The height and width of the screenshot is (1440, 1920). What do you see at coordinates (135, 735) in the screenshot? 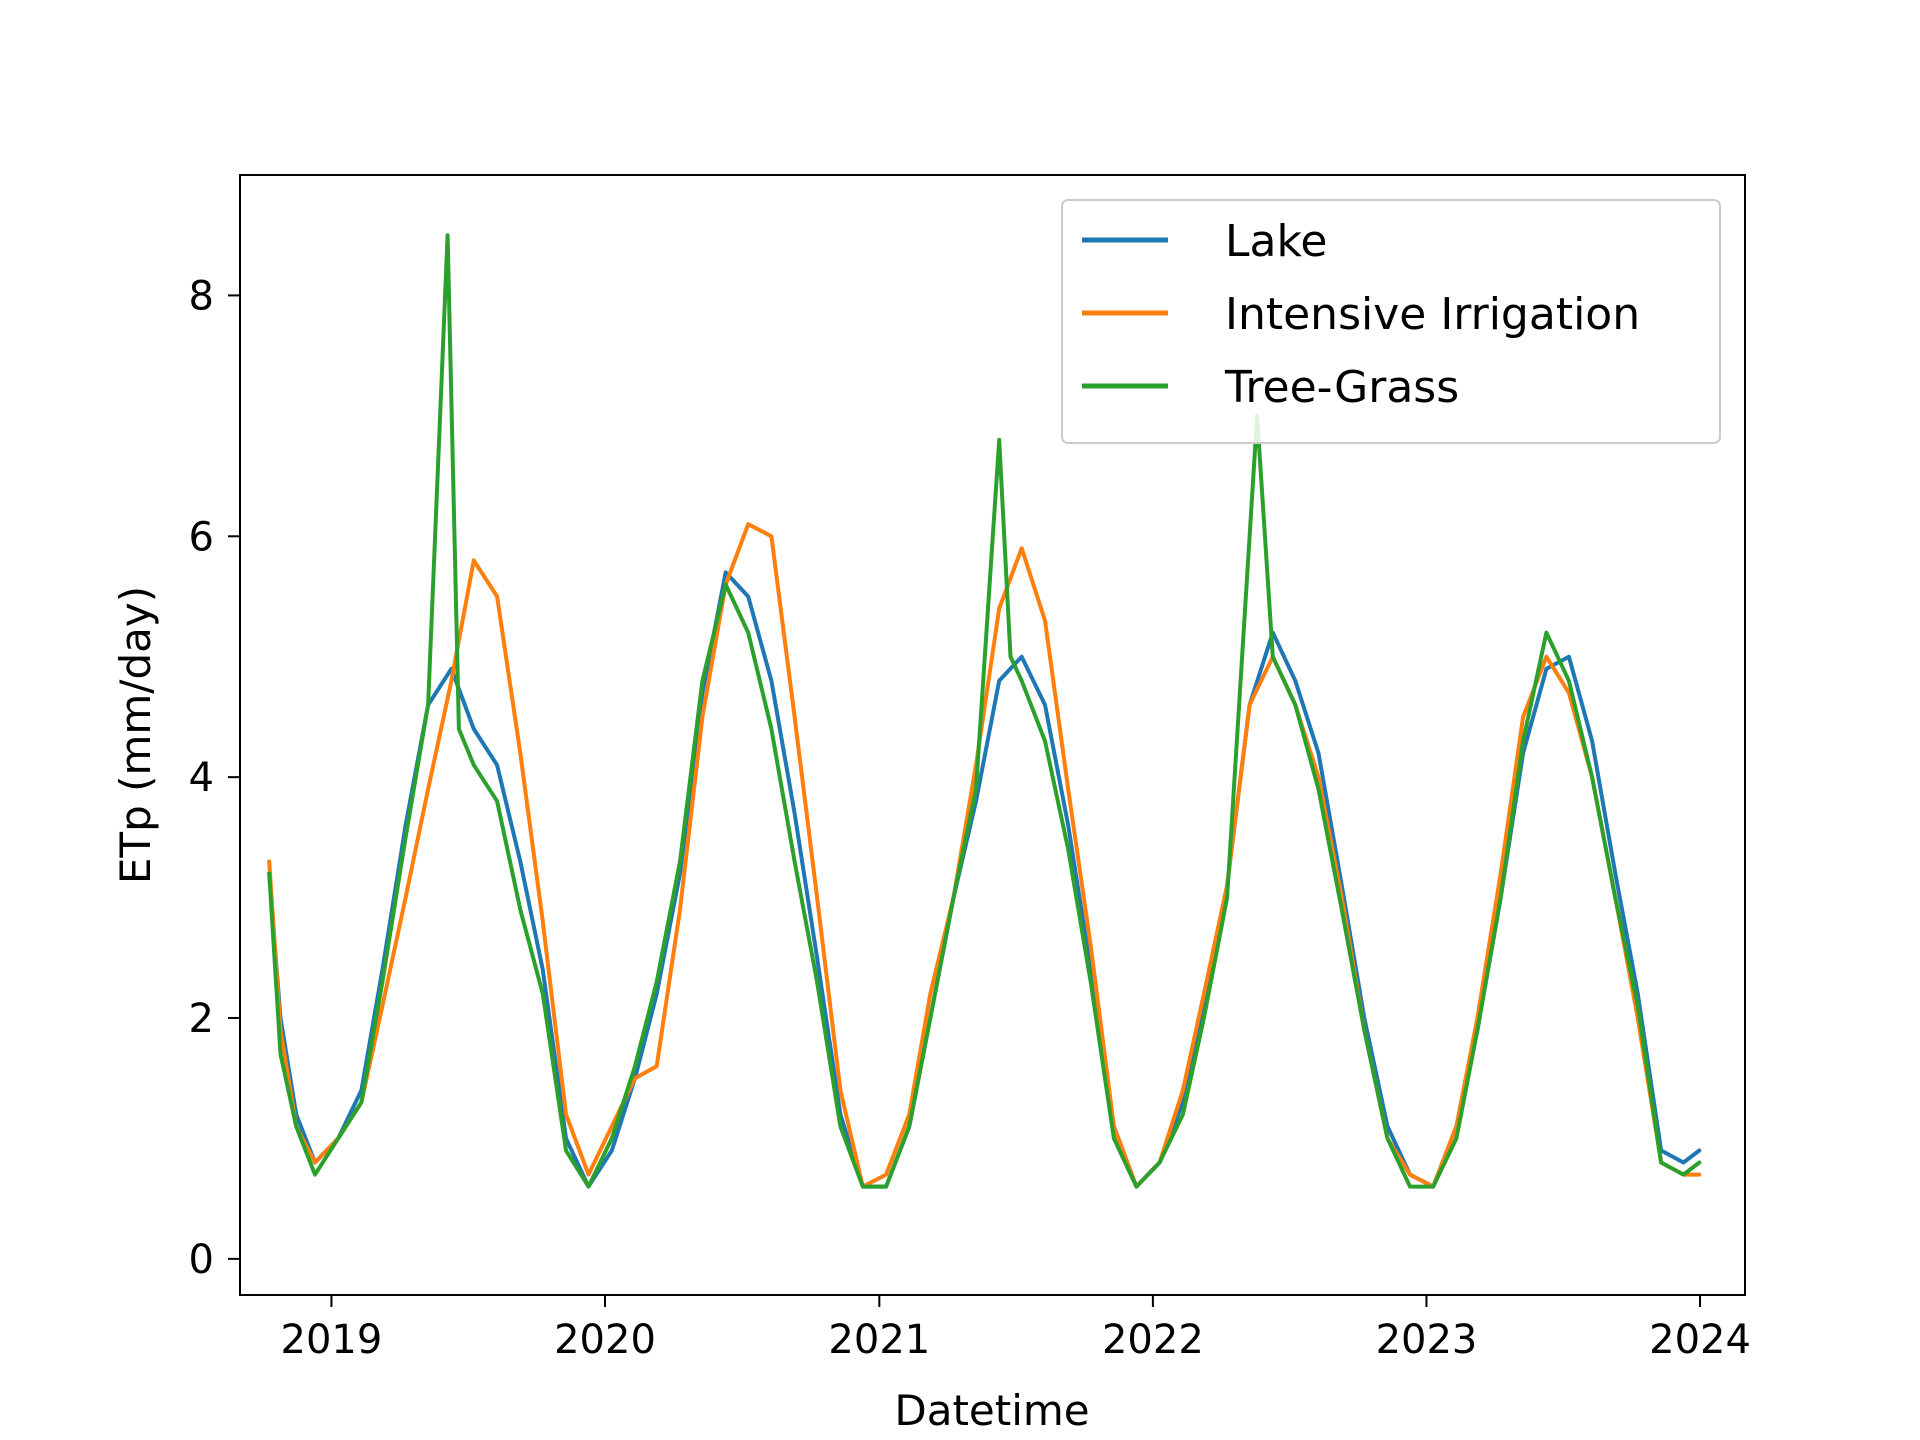
I see `y-axis-label: ETp (mm/day)` at bounding box center [135, 735].